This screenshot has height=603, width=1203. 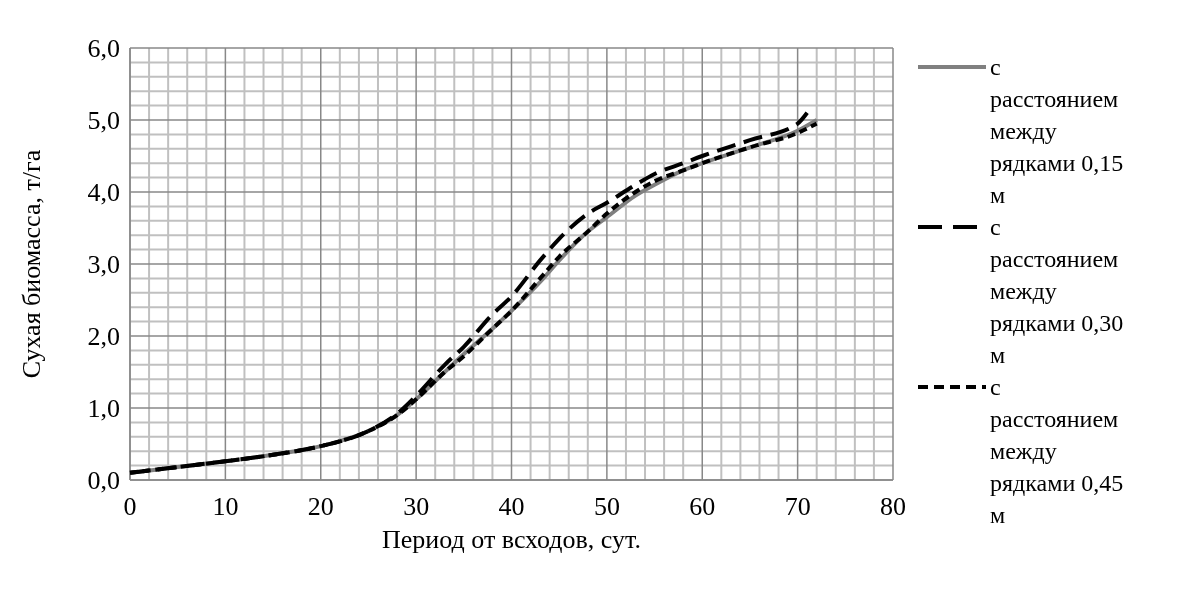 I want to click on legend-label: с расстоянием между рядками 0,45 м, so click(x=1057, y=451).